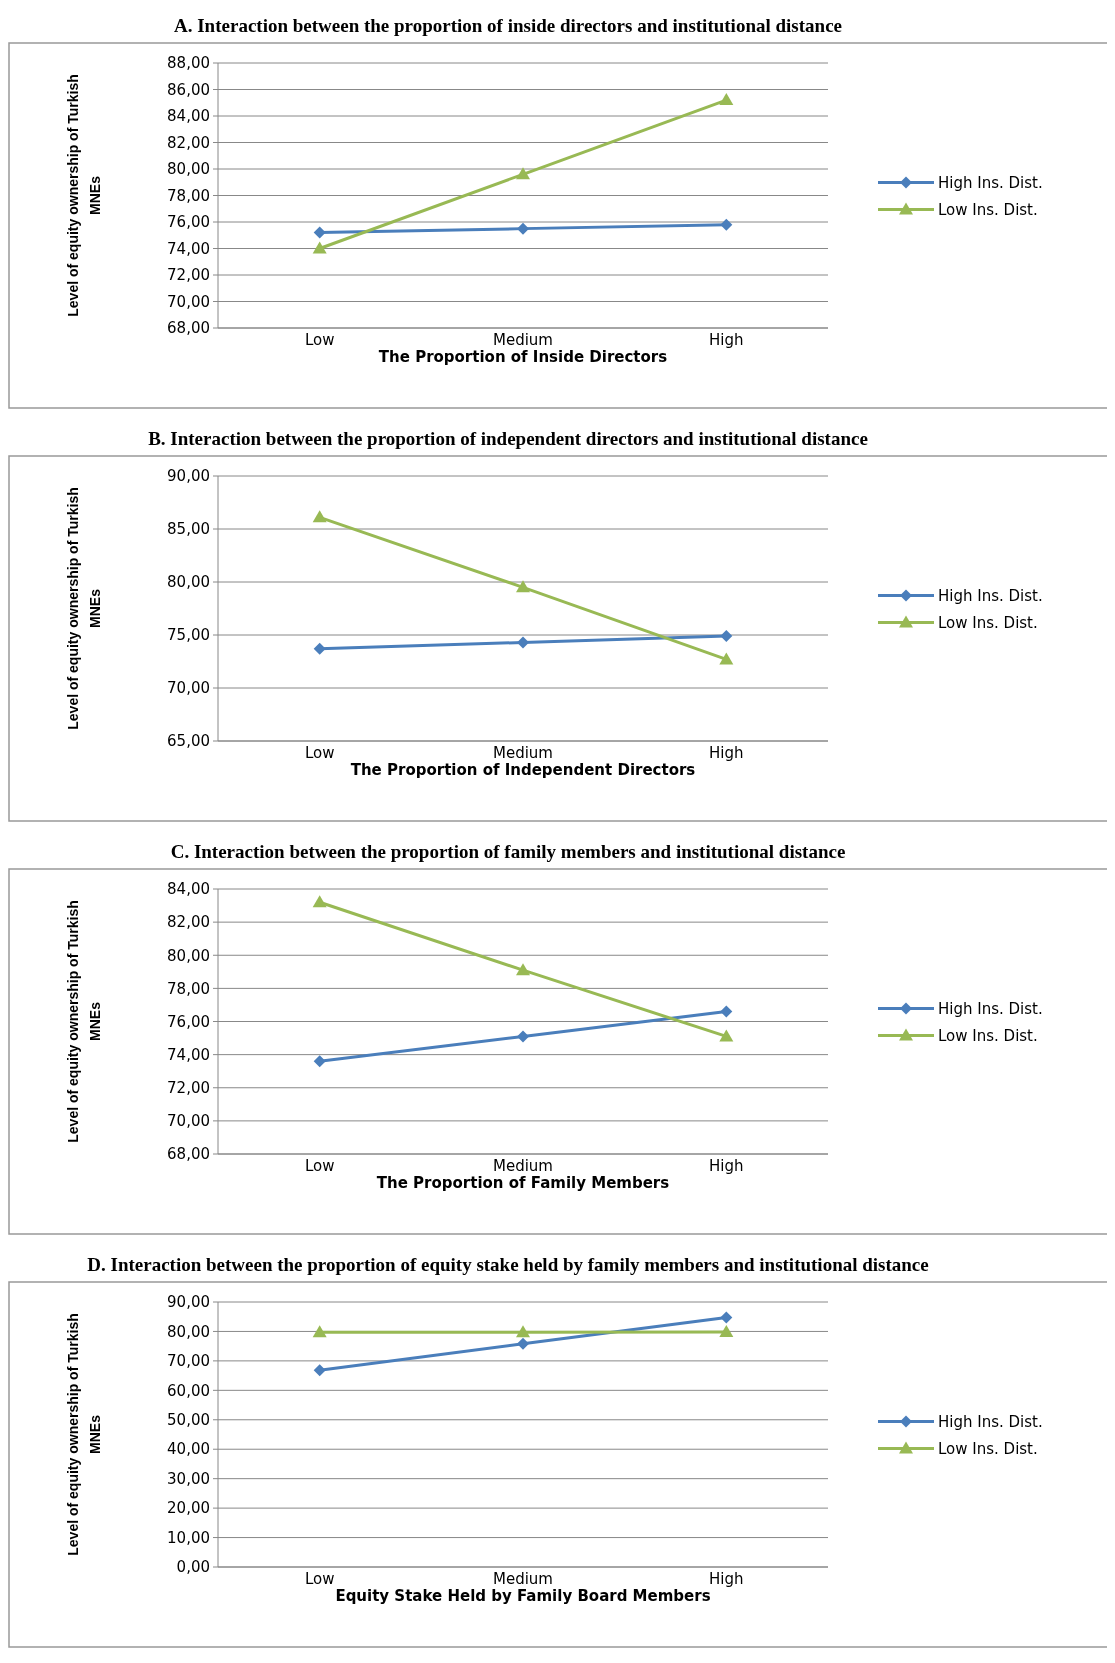 This screenshot has height=1663, width=1115. What do you see at coordinates (188, 635) in the screenshot?
I see `y-tick-label: 75,00` at bounding box center [188, 635].